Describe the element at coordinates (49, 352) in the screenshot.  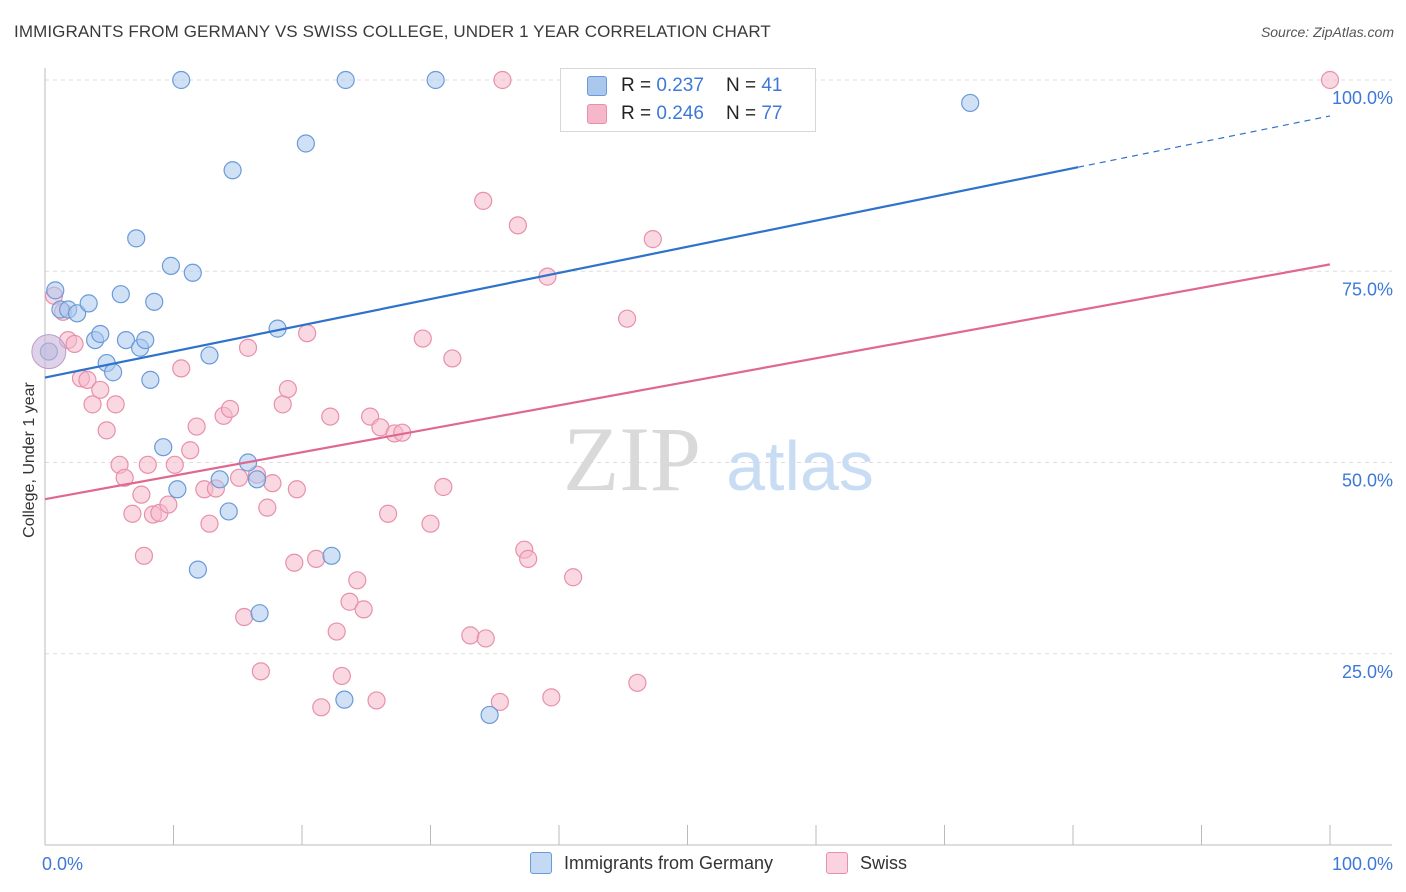
I see `cluster-point` at that location.